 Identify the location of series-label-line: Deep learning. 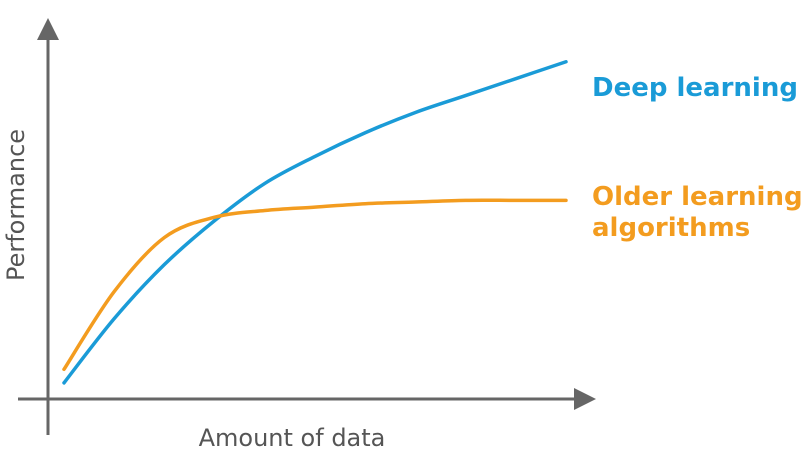
(695, 88).